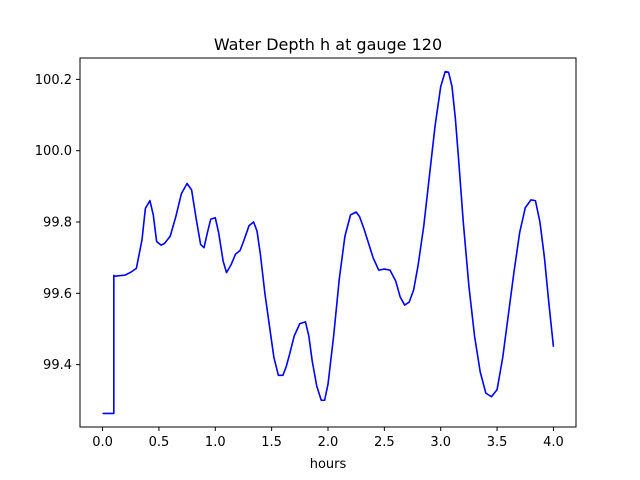 Image resolution: width=640 pixels, height=480 pixels. Describe the element at coordinates (497, 442) in the screenshot. I see `x-tick-label: 3.5` at that location.